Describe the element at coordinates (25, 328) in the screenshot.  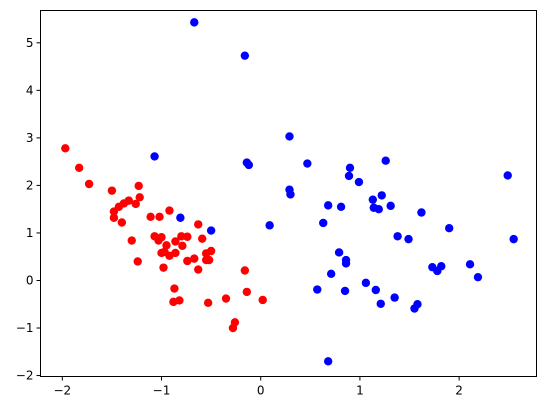
I see `y-tick-label: −1` at that location.